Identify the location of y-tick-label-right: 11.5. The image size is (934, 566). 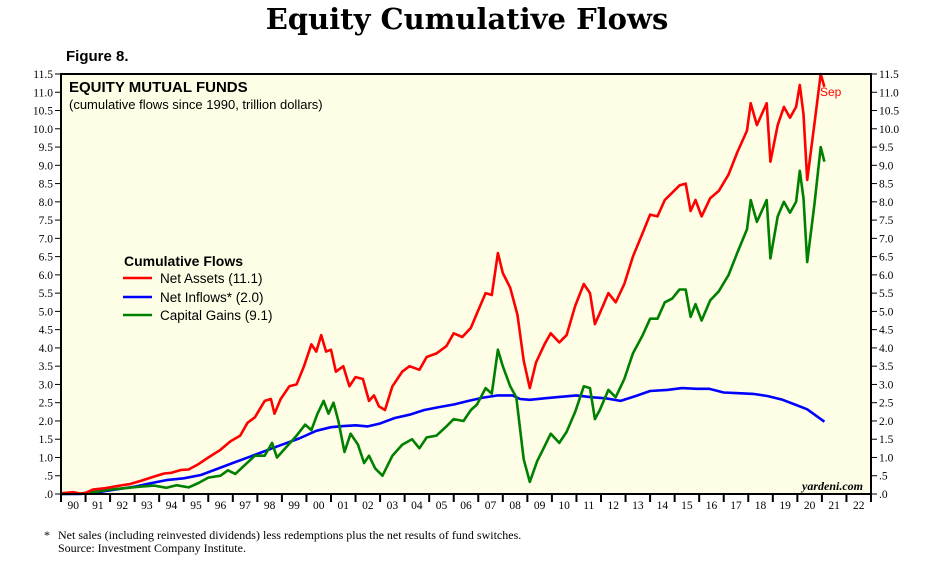
(889, 75).